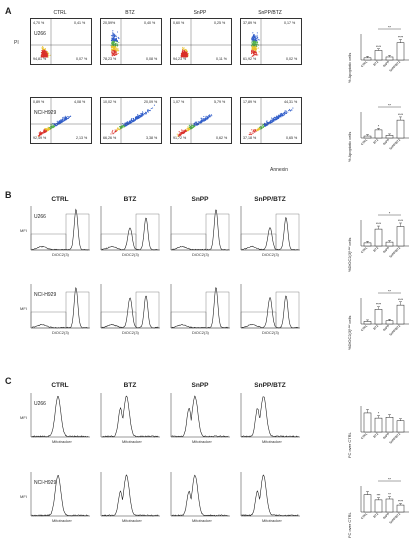  What do you see at coordinates (132, 520) in the screenshot?
I see `x-axis-label: Mitotracker` at bounding box center [132, 520].